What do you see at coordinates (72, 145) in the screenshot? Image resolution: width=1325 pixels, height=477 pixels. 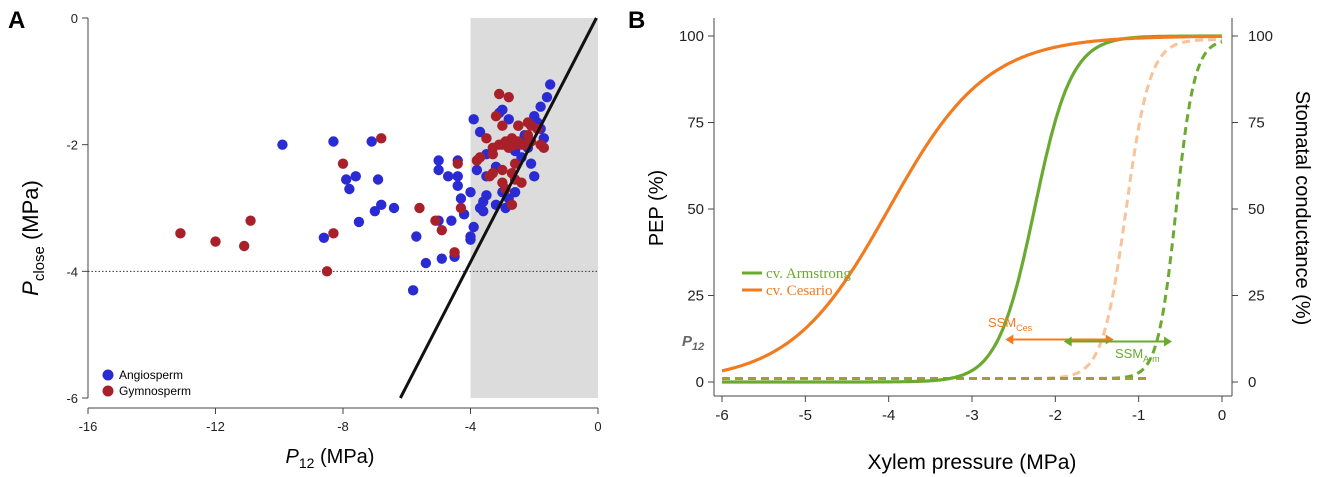 I see `y-tick-label: -2` at bounding box center [72, 145].